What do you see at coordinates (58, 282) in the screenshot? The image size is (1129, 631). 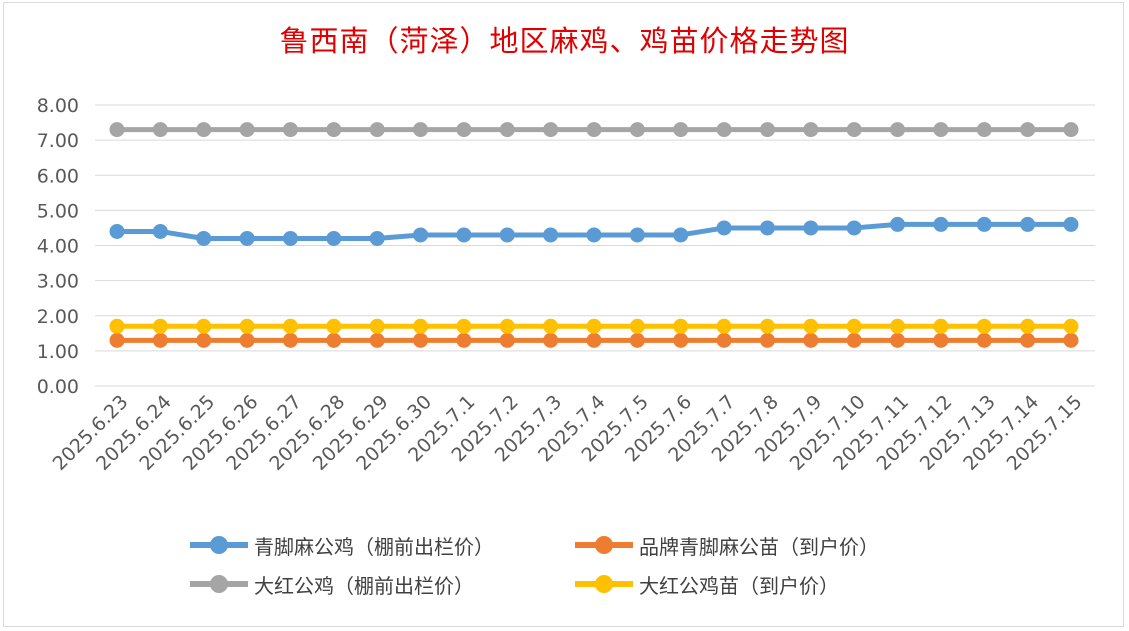 I see `y-tick-label: 3.00` at bounding box center [58, 282].